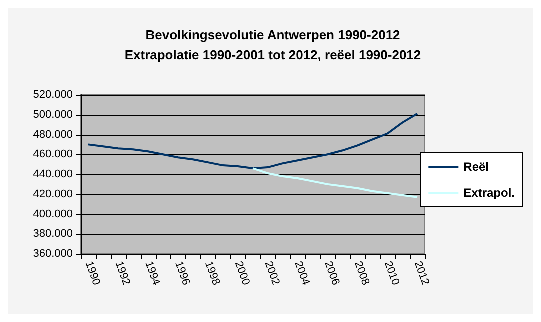  What do you see at coordinates (477, 167) in the screenshot?
I see `legend-label: Reël` at bounding box center [477, 167].